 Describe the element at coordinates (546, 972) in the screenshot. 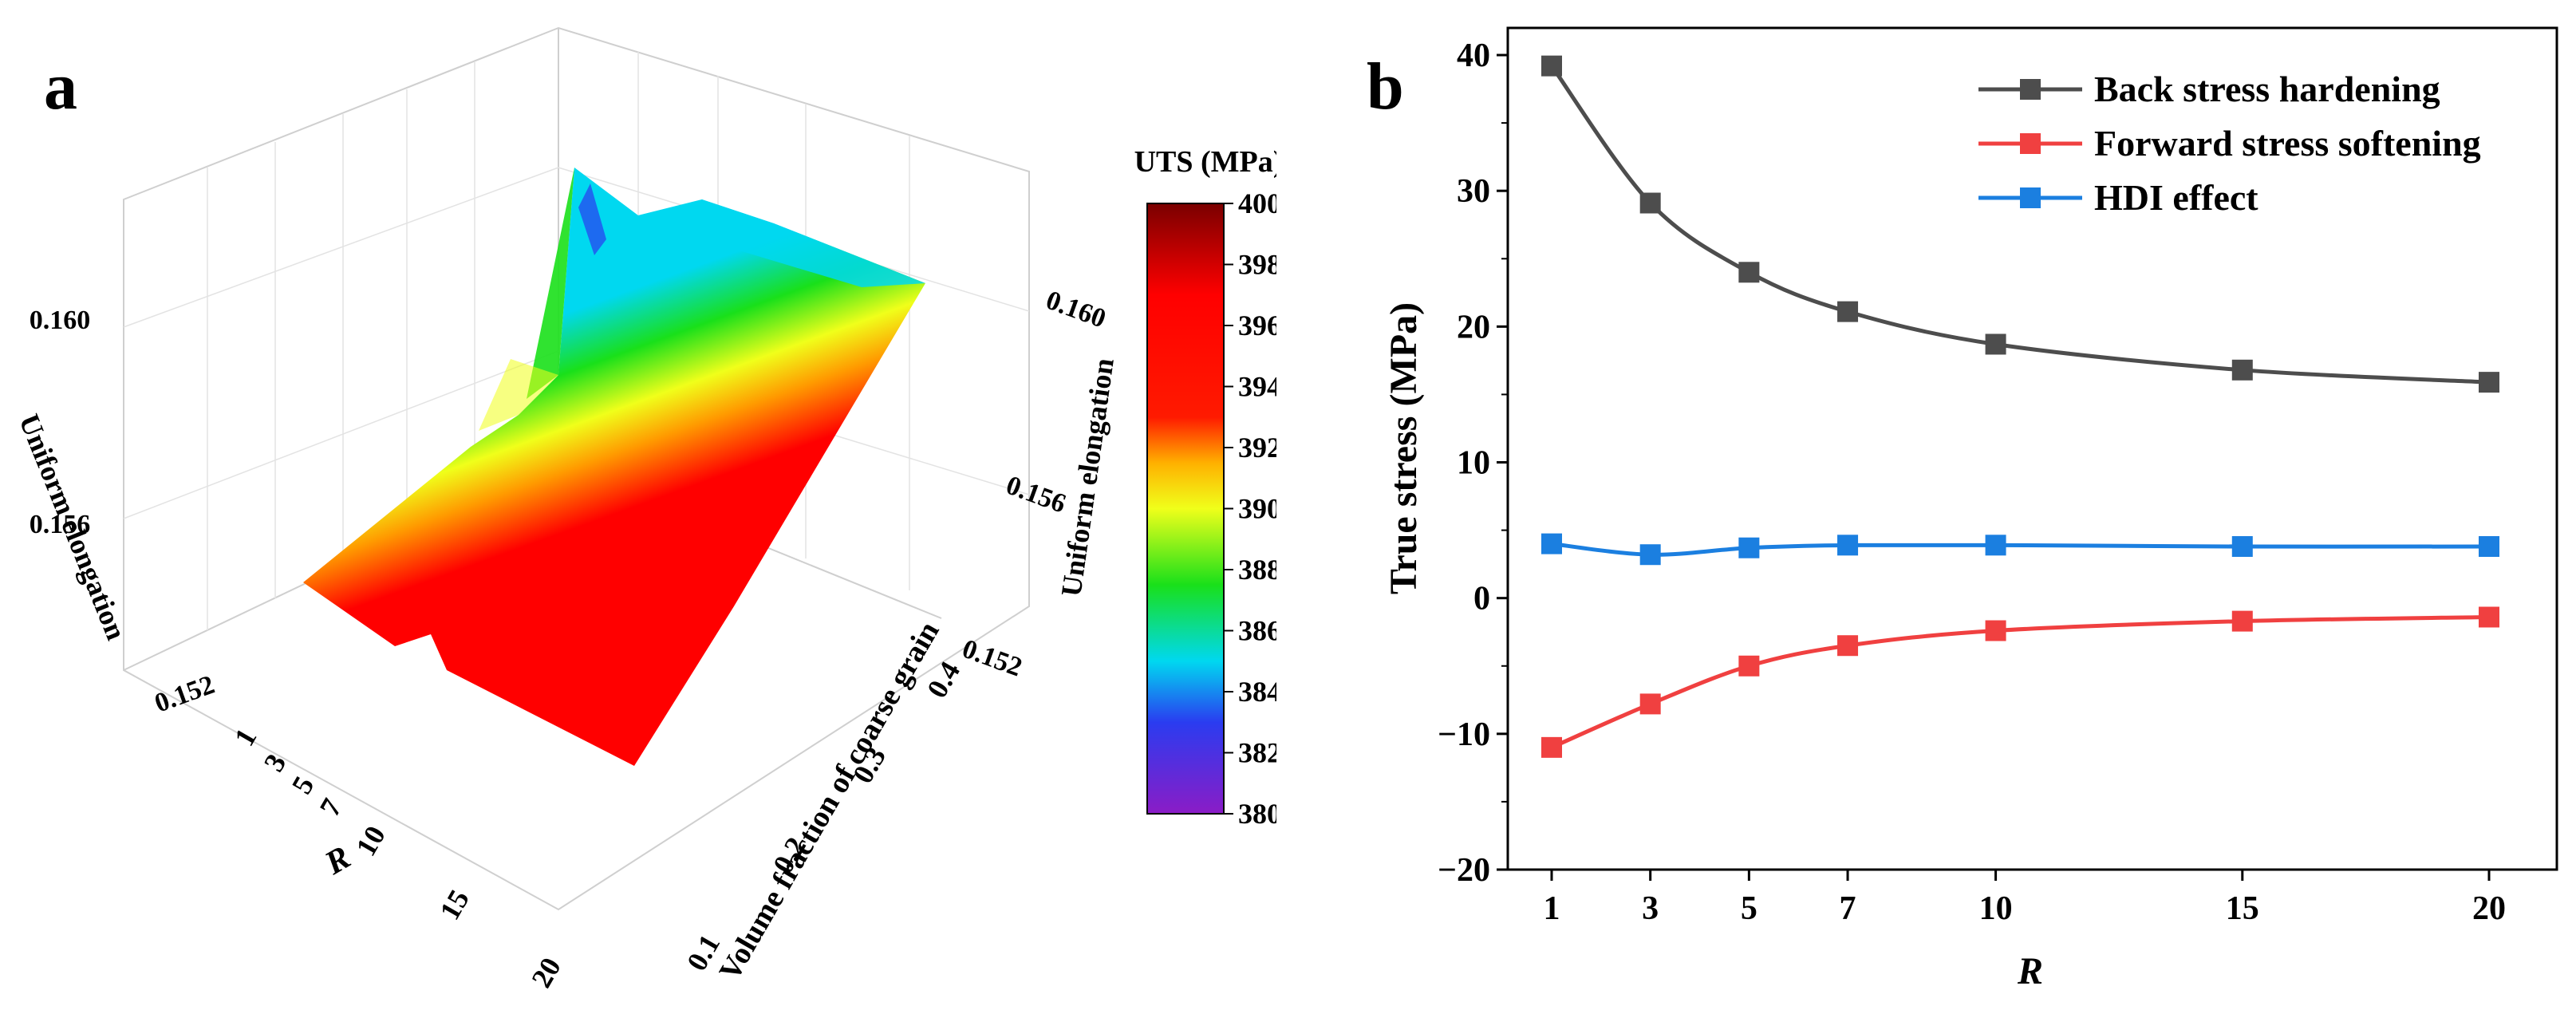

I see `r-tick: 20` at that location.